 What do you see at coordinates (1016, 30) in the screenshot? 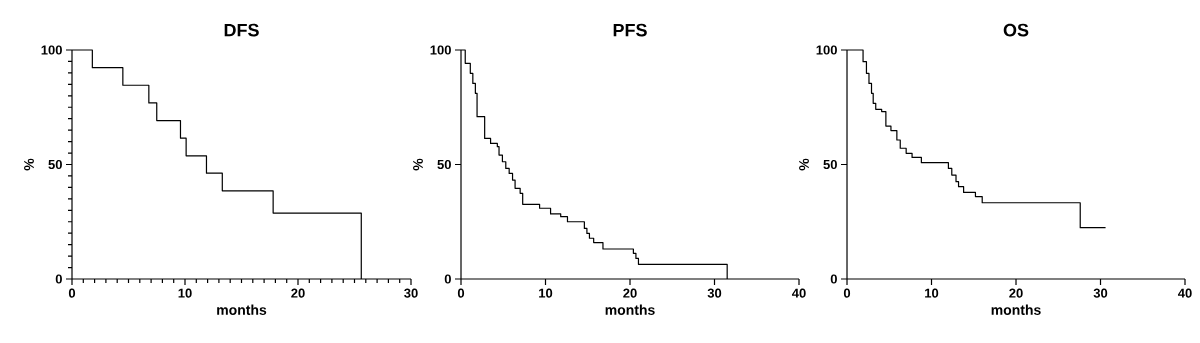
I see `chart-title: OS` at bounding box center [1016, 30].